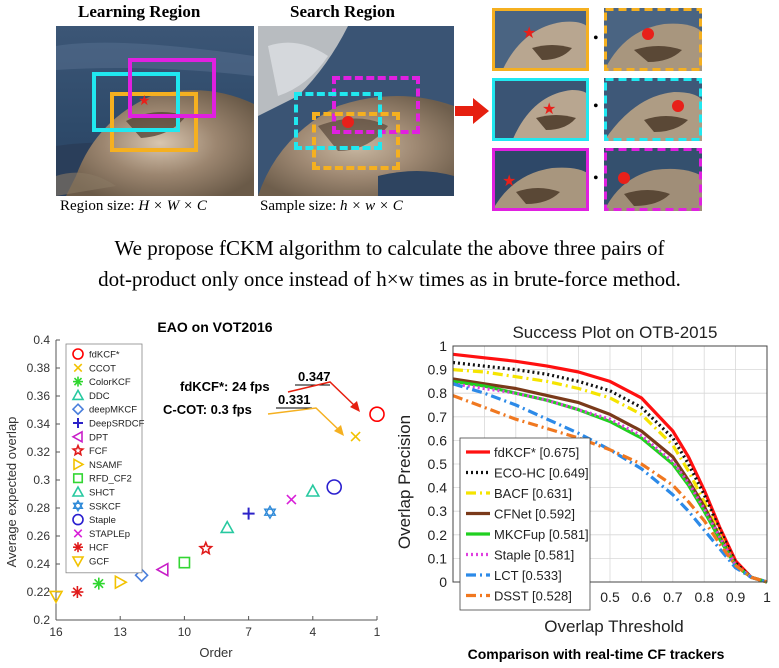 Image resolution: width=779 pixels, height=668 pixels. Describe the element at coordinates (653, 109) in the screenshot. I see `patch-search-cyan` at that location.